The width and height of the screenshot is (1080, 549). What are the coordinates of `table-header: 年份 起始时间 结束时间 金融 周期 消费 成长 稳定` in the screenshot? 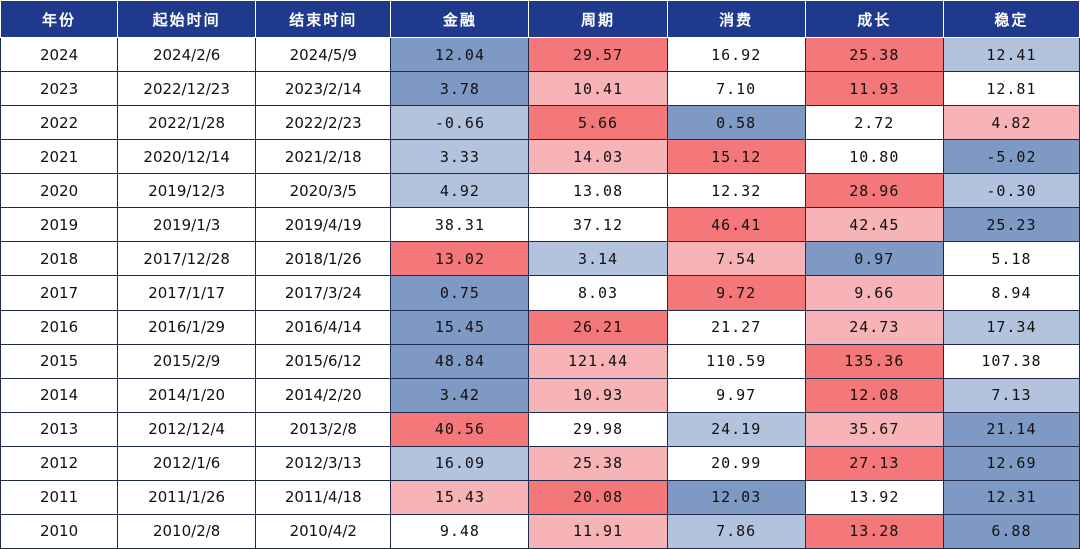 It's located at (540, 19).